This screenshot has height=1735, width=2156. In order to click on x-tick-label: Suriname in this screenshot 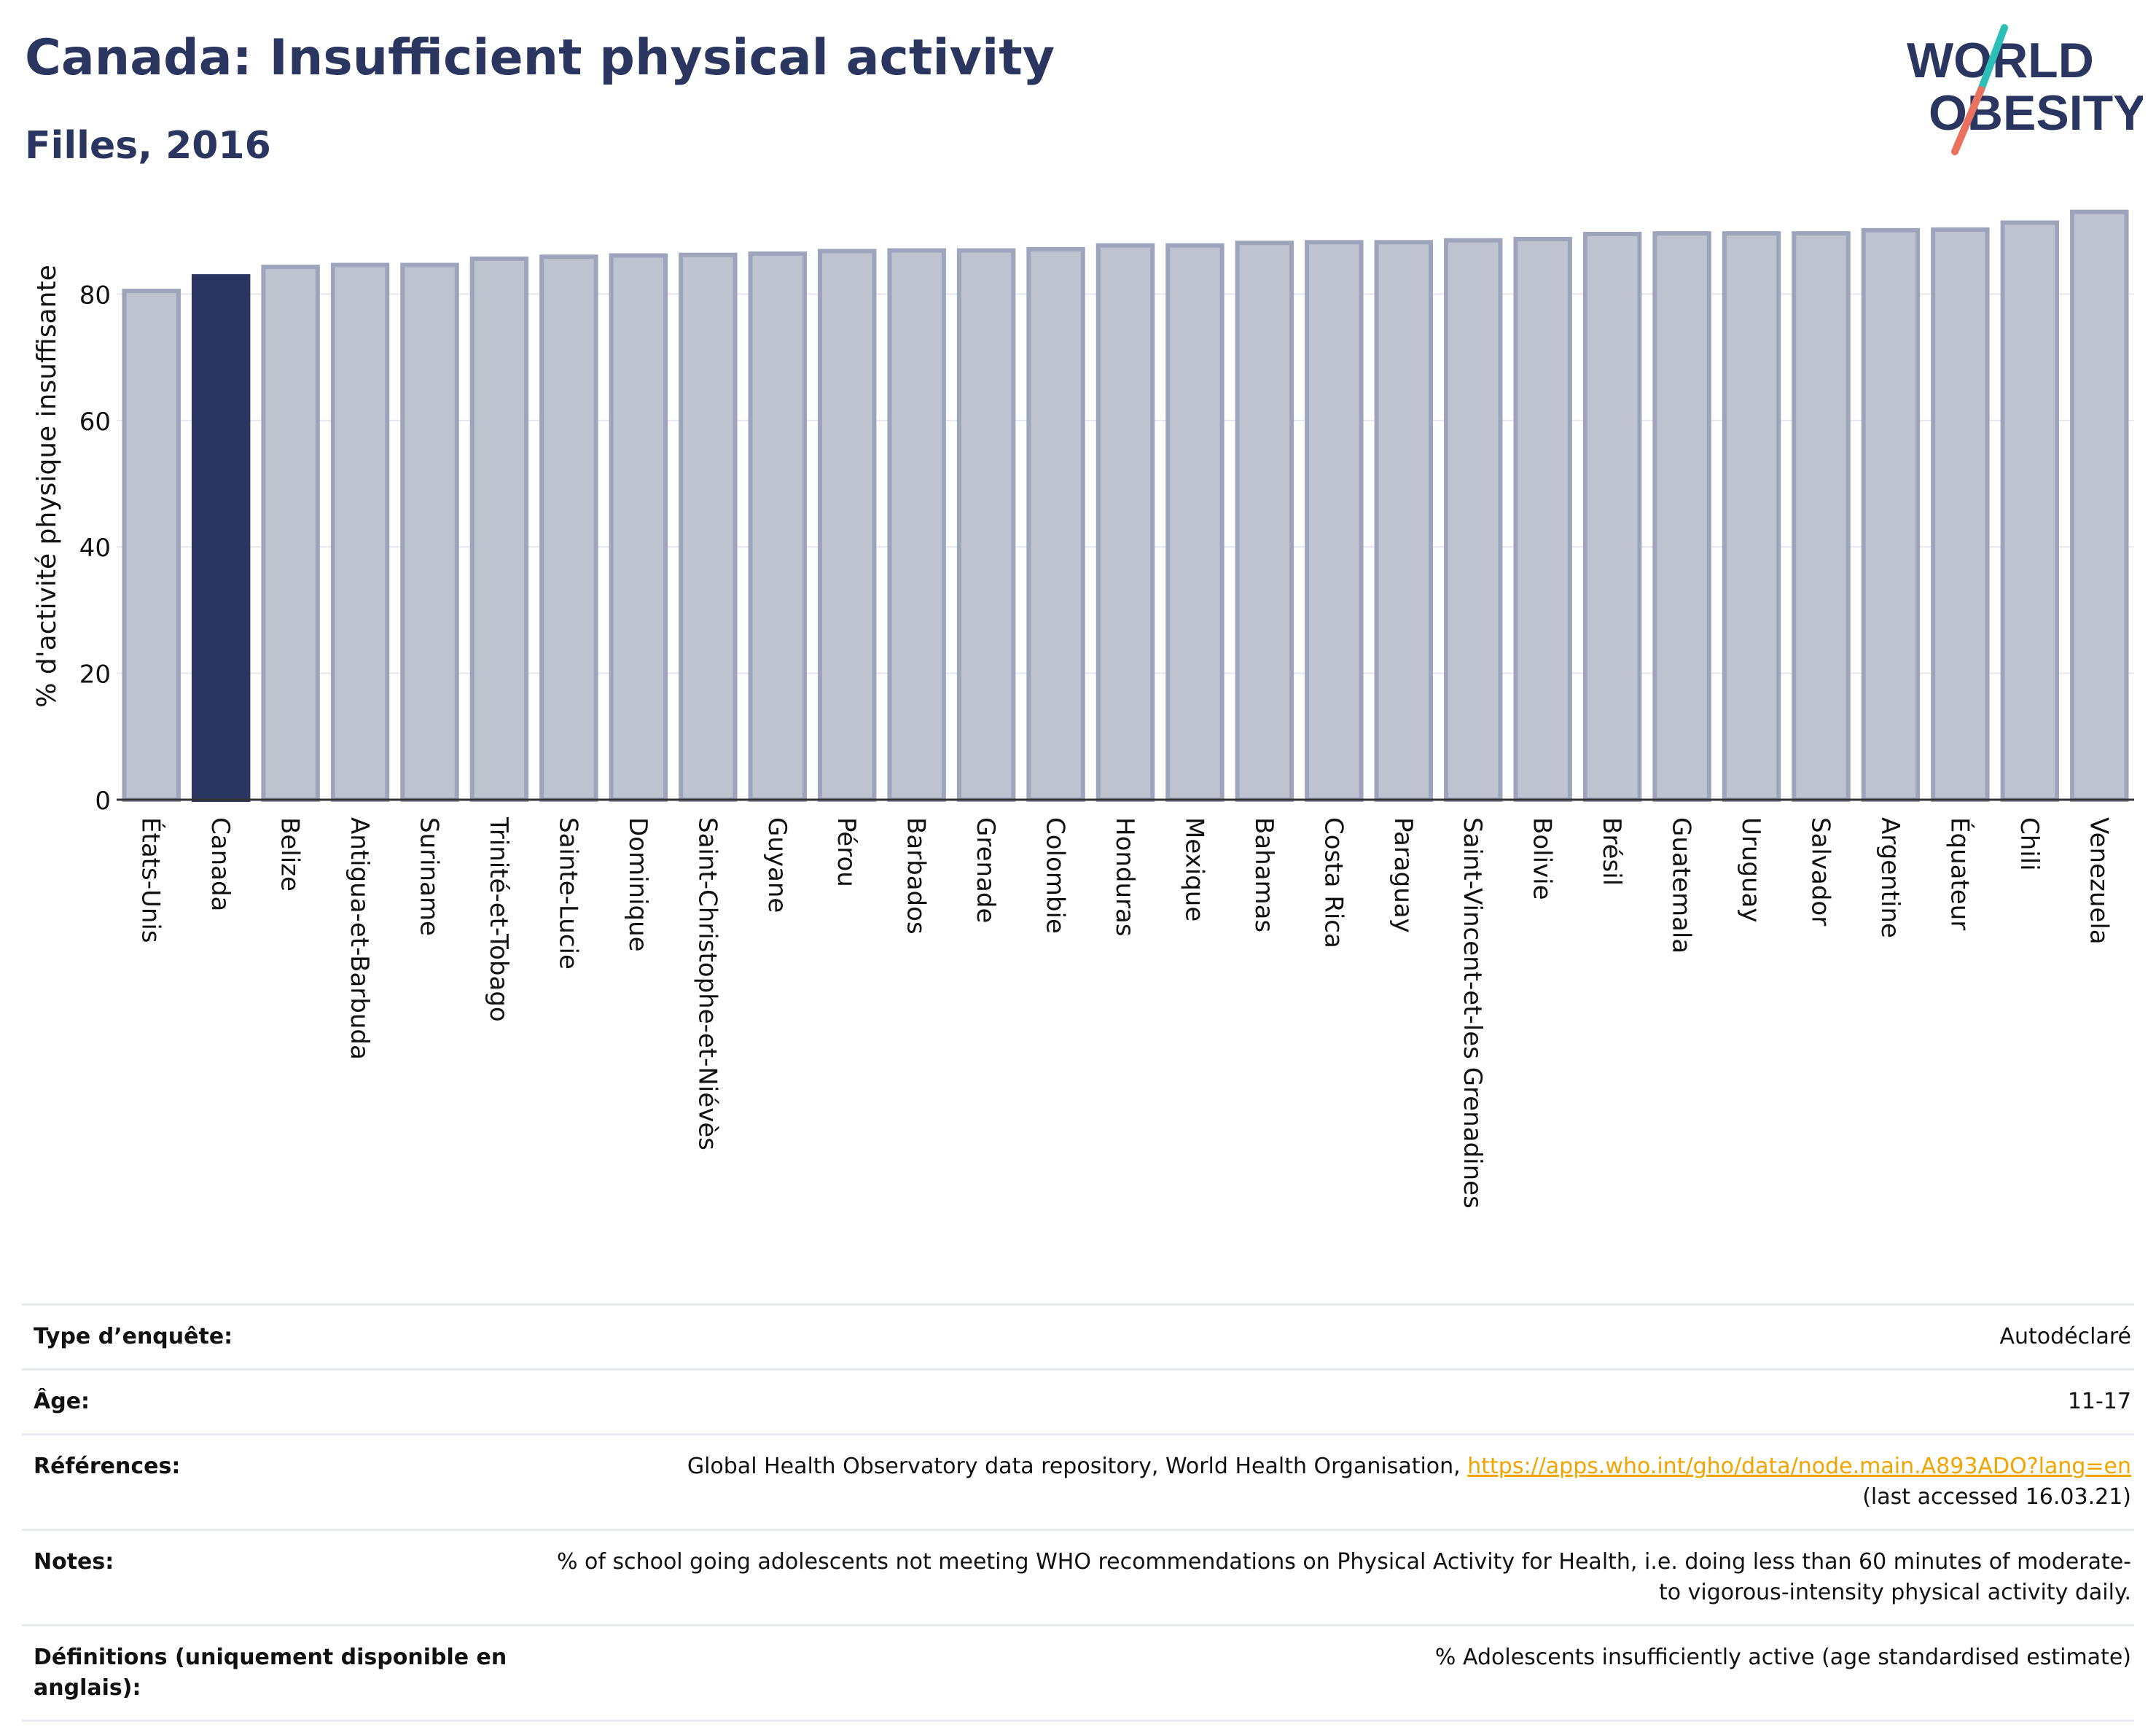, I will do `click(430, 877)`.